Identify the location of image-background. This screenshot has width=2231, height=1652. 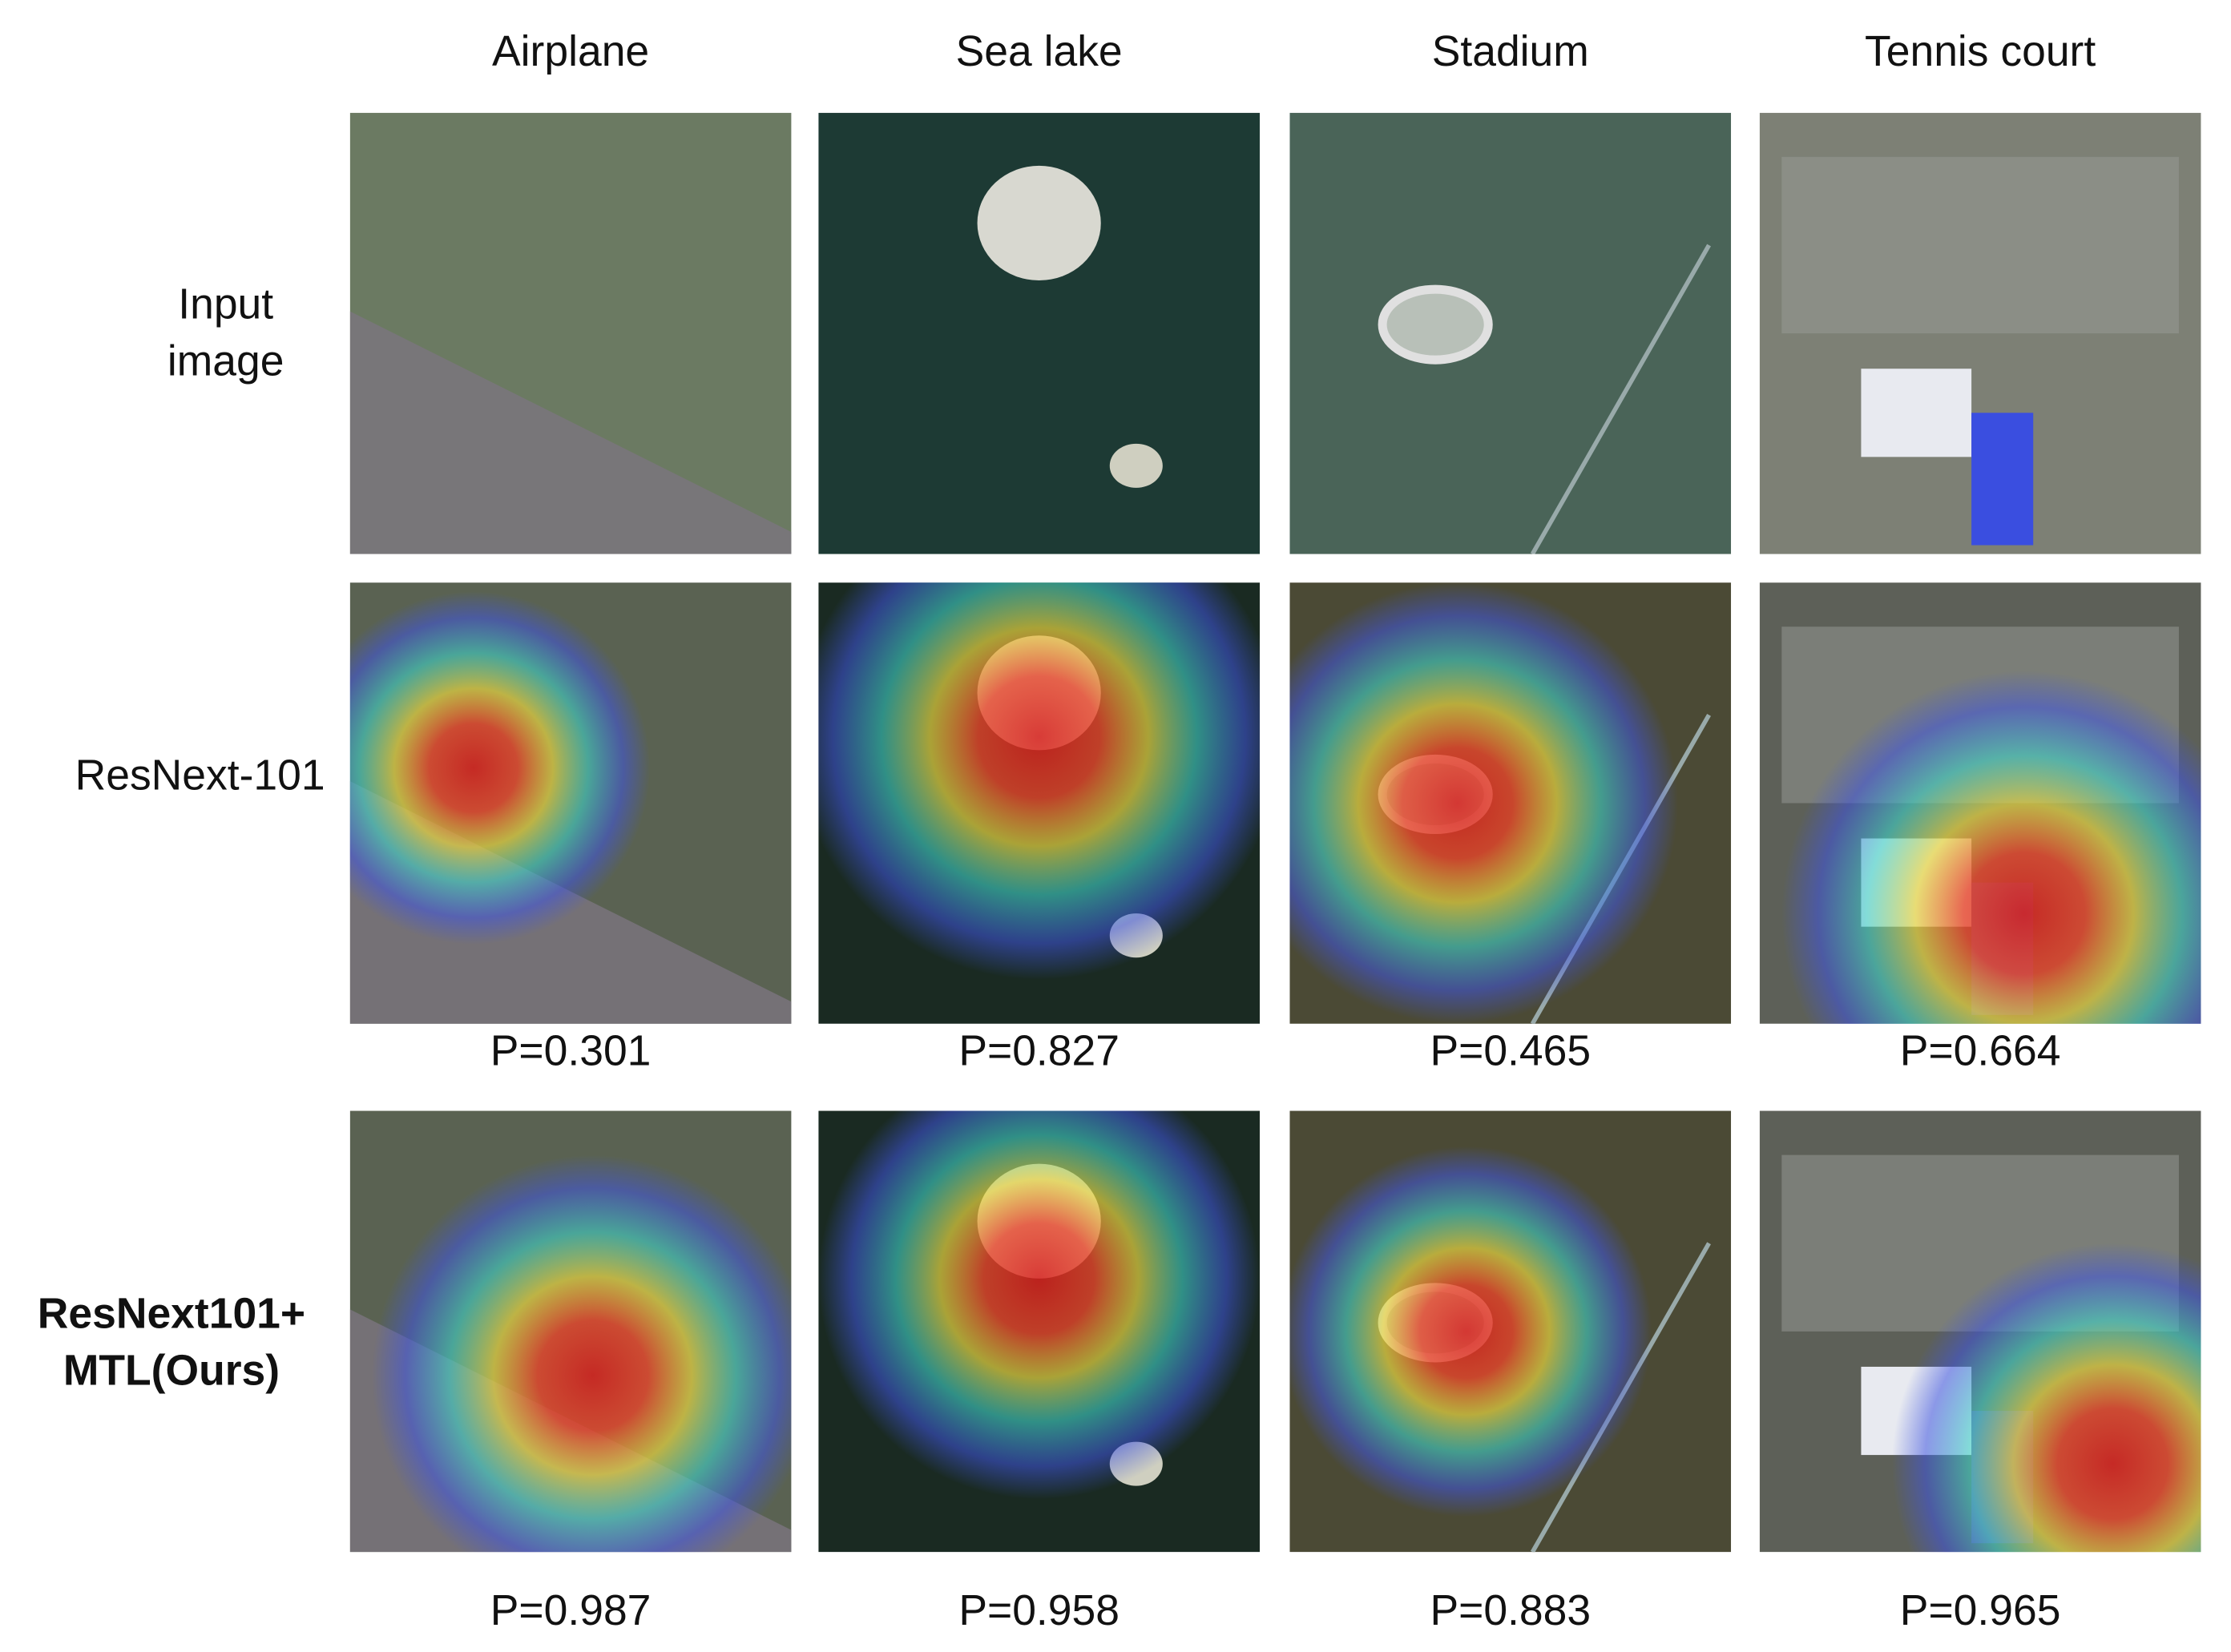
(1510, 333).